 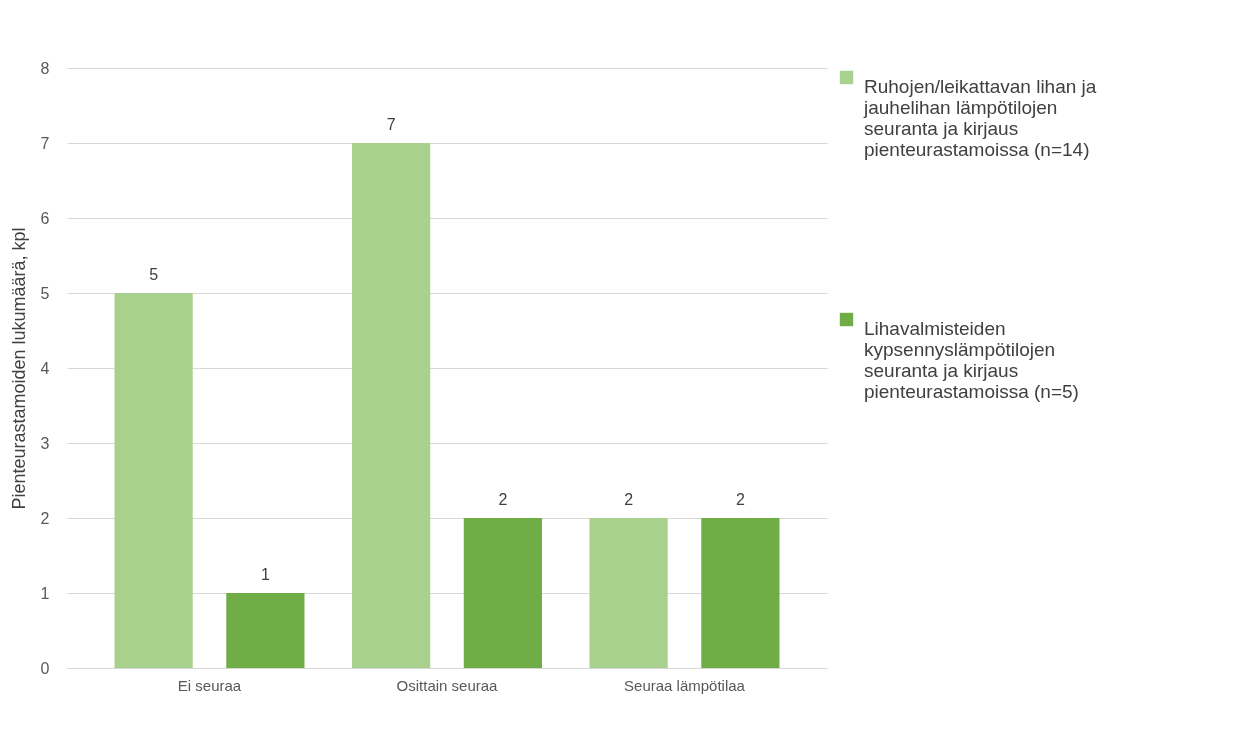 I want to click on x-tick-label: Seuraa lämpötilaa, so click(x=685, y=685).